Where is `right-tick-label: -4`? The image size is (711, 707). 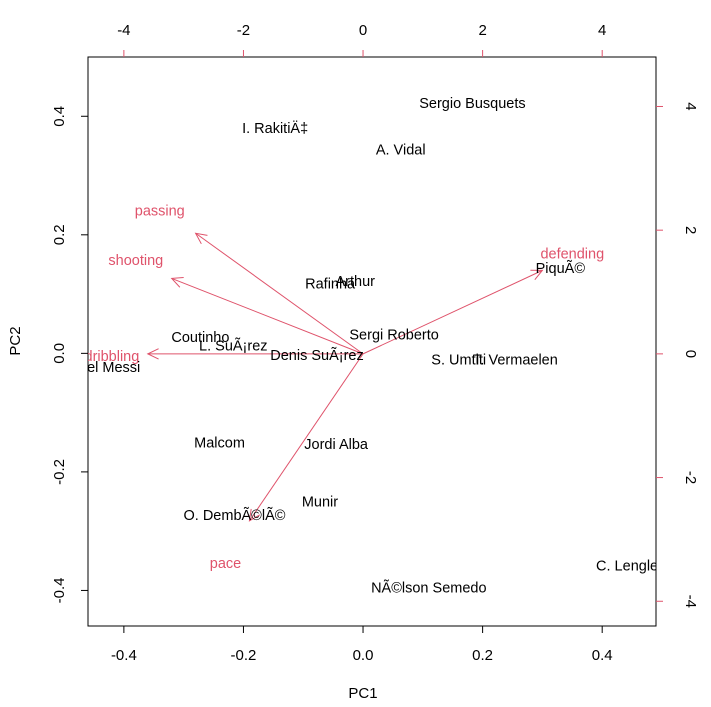 right-tick-label: -4 is located at coordinates (690, 601).